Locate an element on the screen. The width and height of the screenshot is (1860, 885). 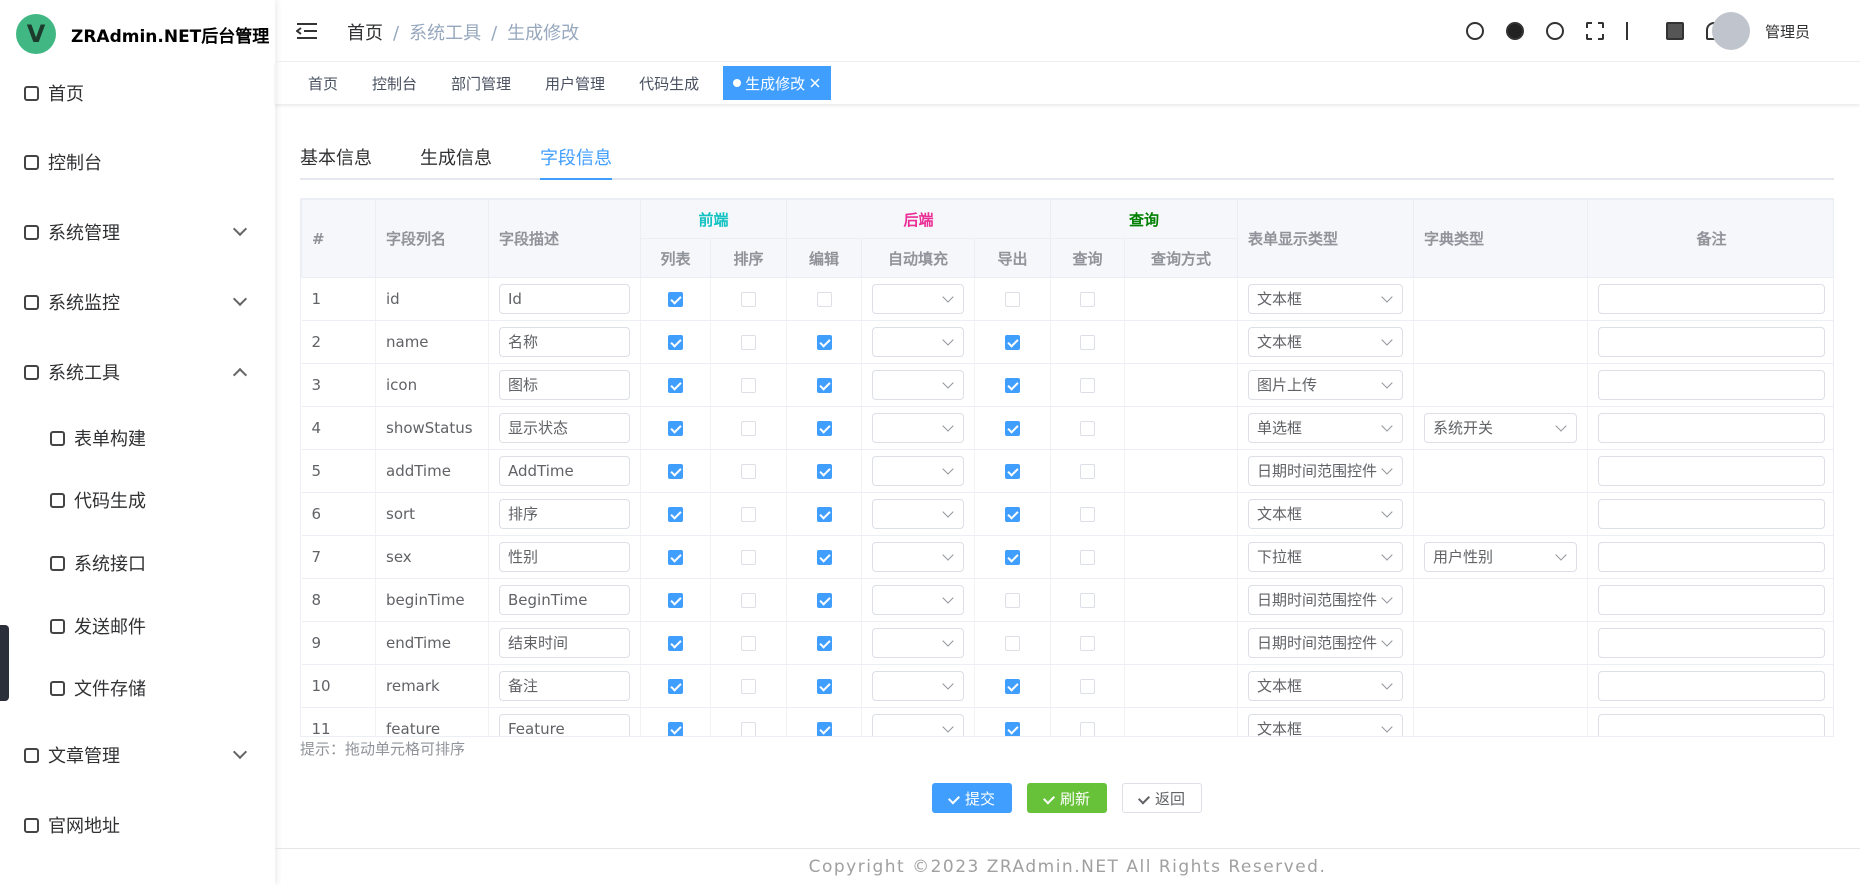
desc-input: 性别 is located at coordinates (564, 557).